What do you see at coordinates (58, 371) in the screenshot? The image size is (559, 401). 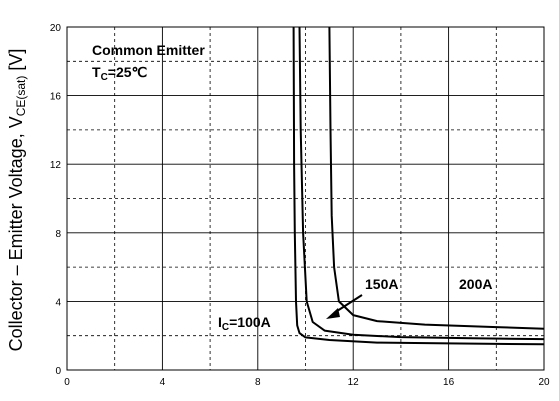 I see `y-tick-label: 0` at bounding box center [58, 371].